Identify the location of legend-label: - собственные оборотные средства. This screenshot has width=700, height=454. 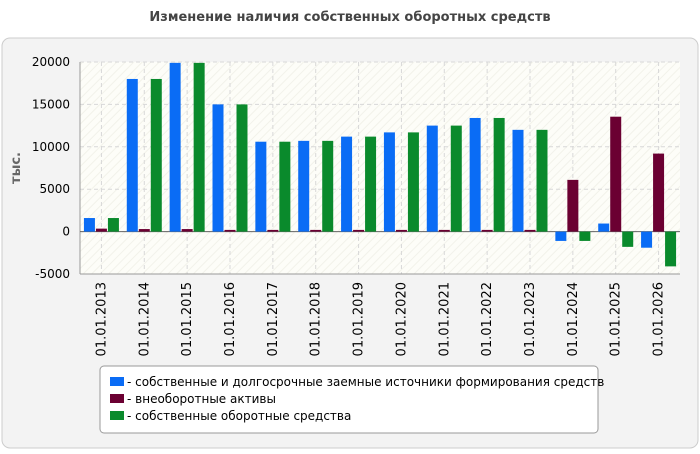
(239, 416).